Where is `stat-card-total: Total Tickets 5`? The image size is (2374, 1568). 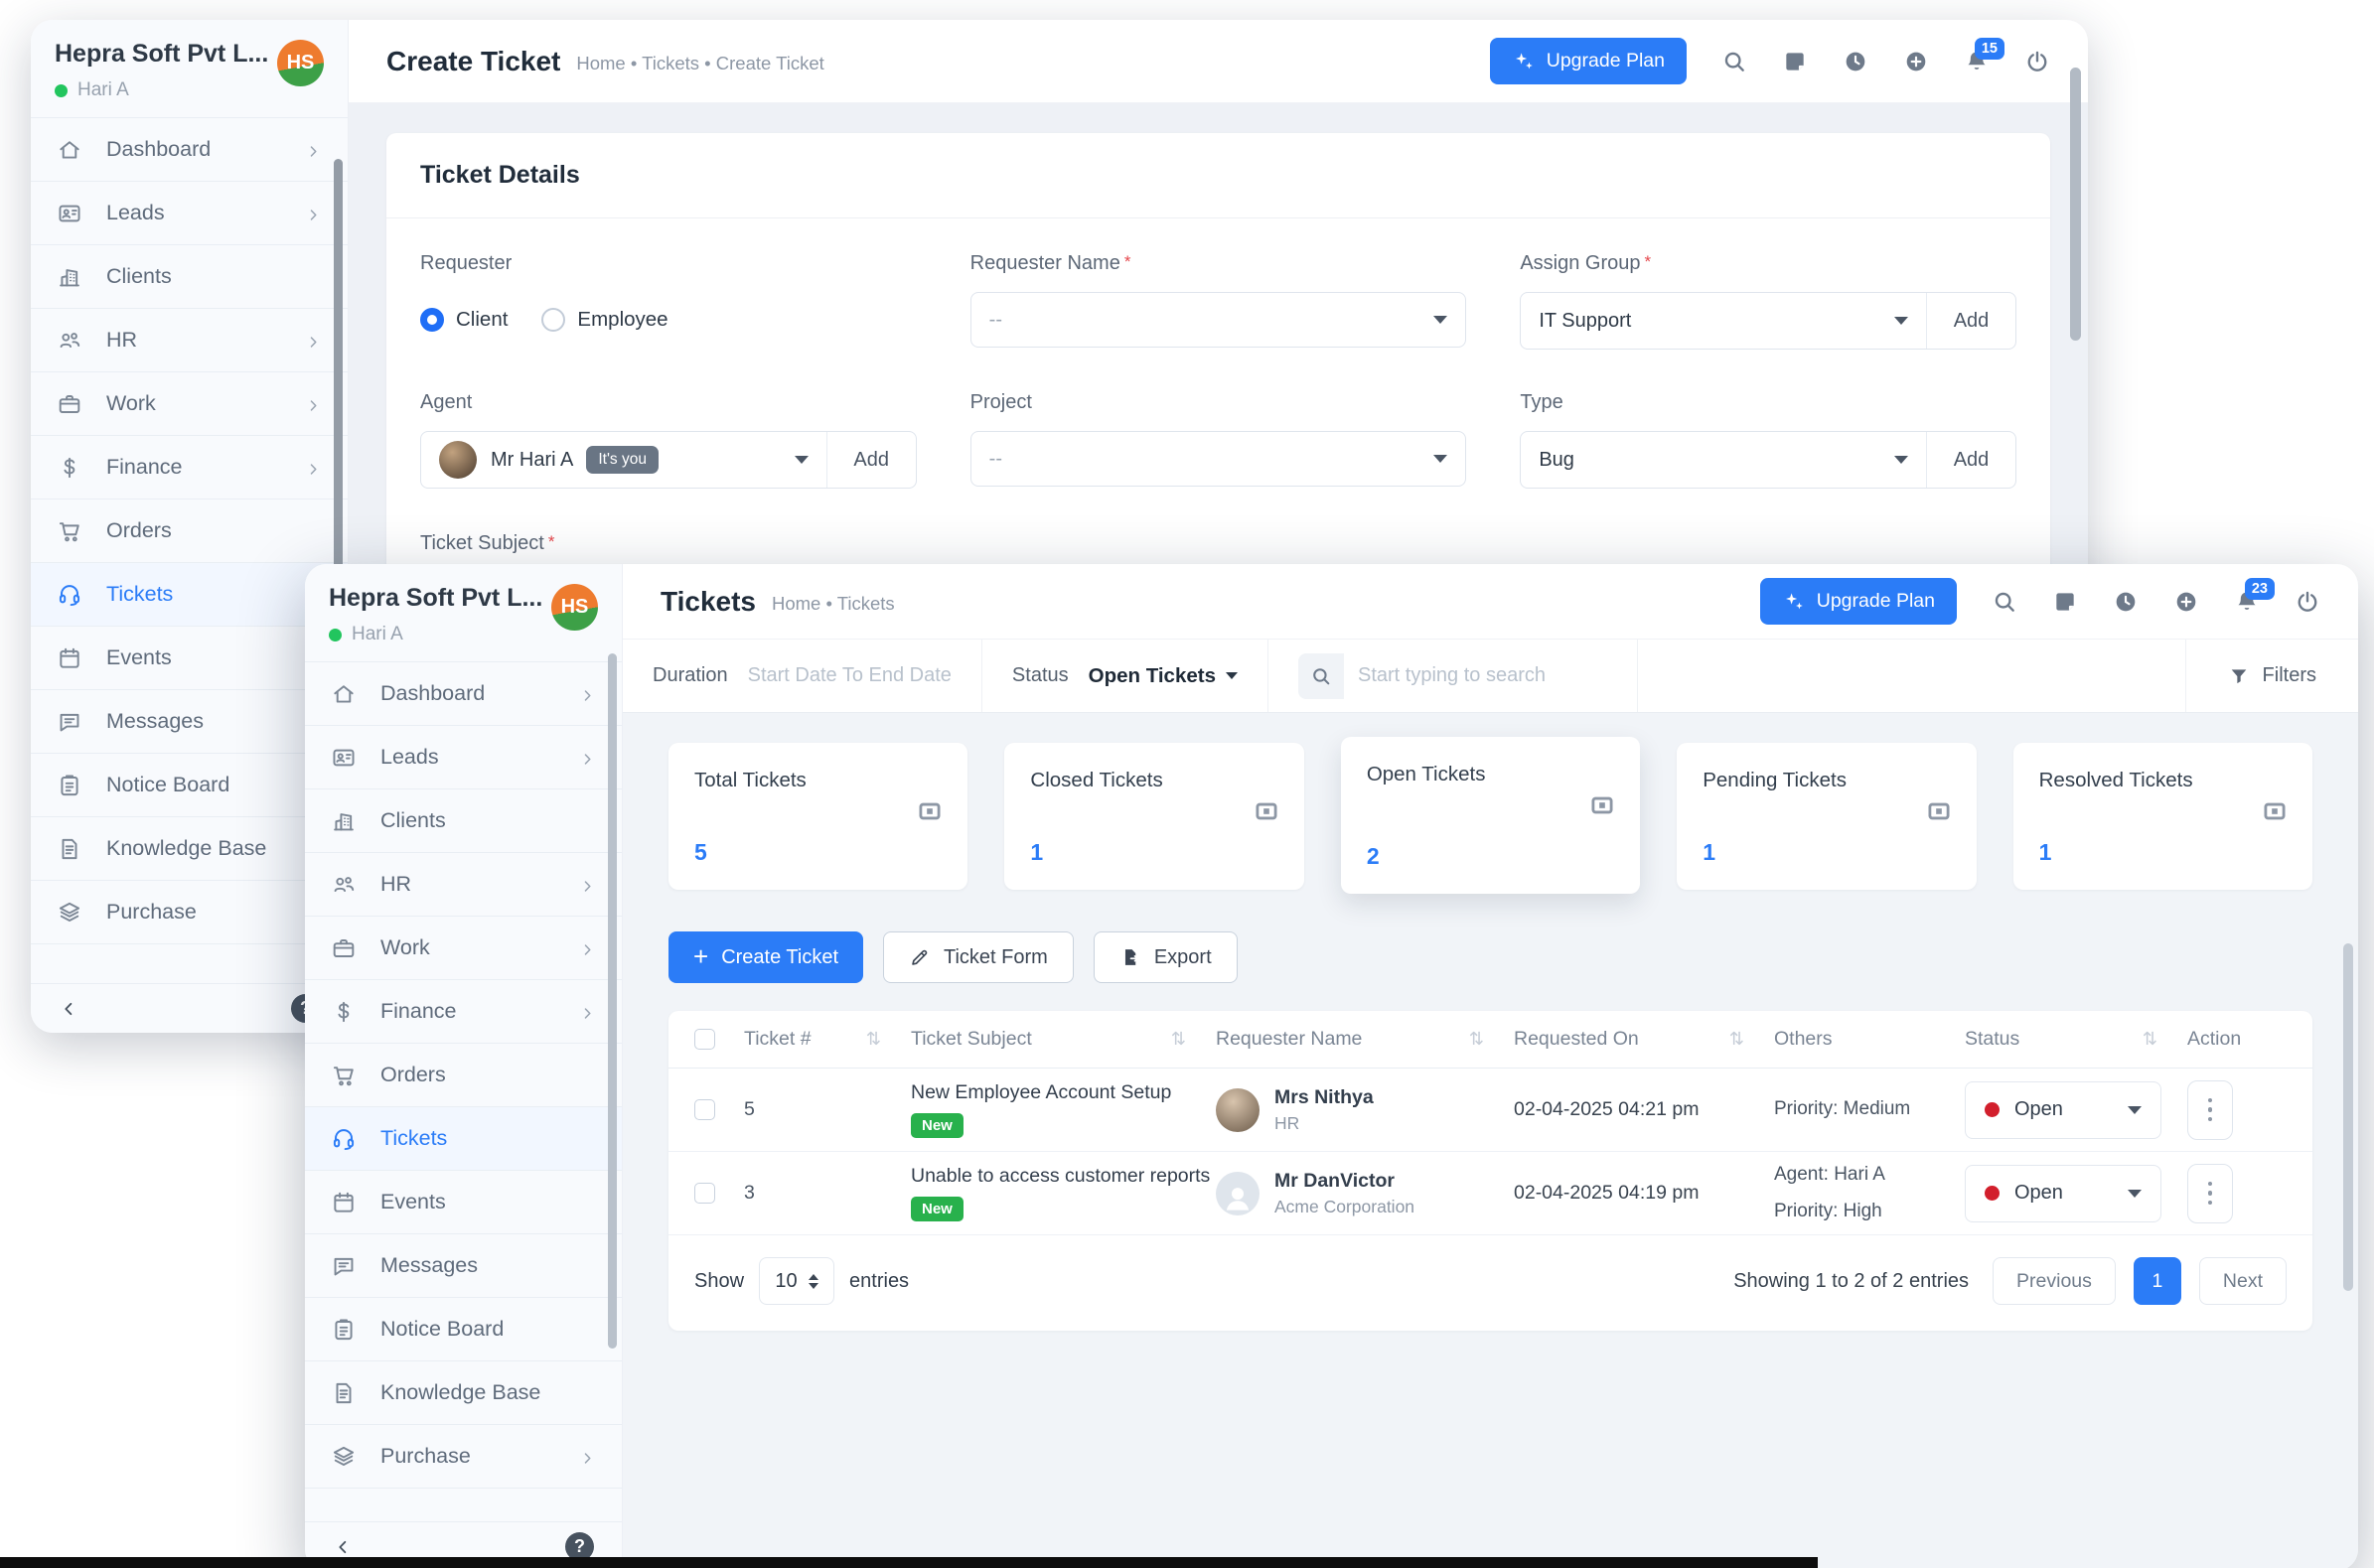 stat-card-total: Total Tickets 5 is located at coordinates (818, 816).